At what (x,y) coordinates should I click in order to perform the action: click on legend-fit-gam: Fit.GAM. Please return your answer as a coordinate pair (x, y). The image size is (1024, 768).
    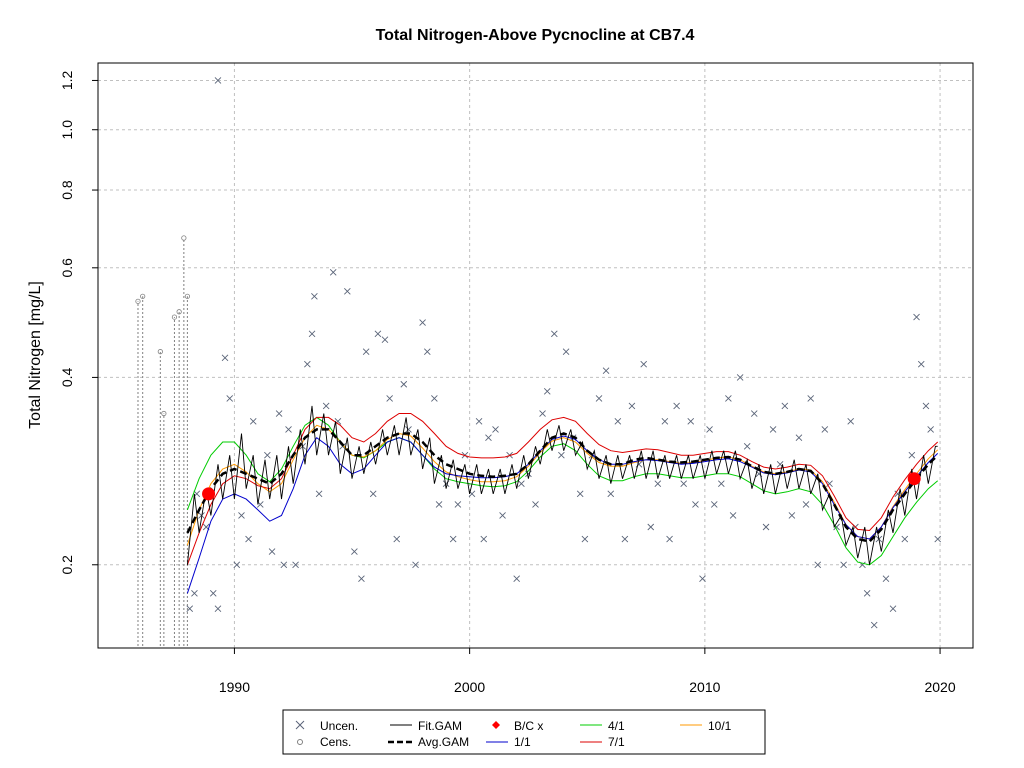
    Looking at the image, I should click on (426, 726).